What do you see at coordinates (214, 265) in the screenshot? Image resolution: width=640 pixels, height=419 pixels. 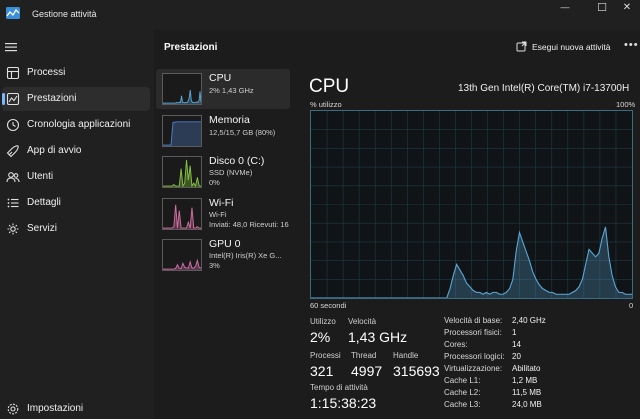 I see `resource-subtitle: 3%` at bounding box center [214, 265].